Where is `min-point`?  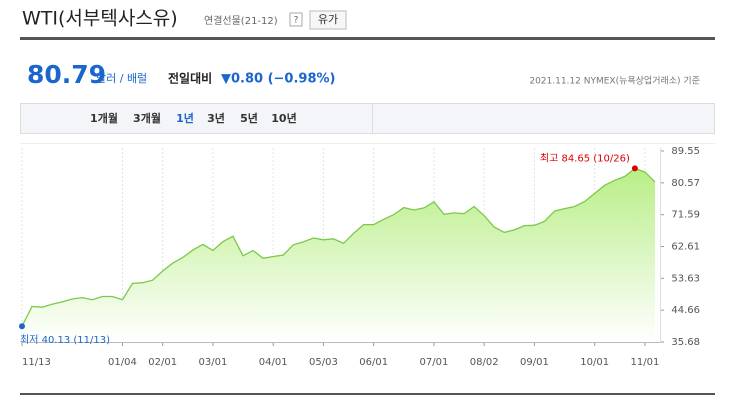
min-point is located at coordinates (22, 326).